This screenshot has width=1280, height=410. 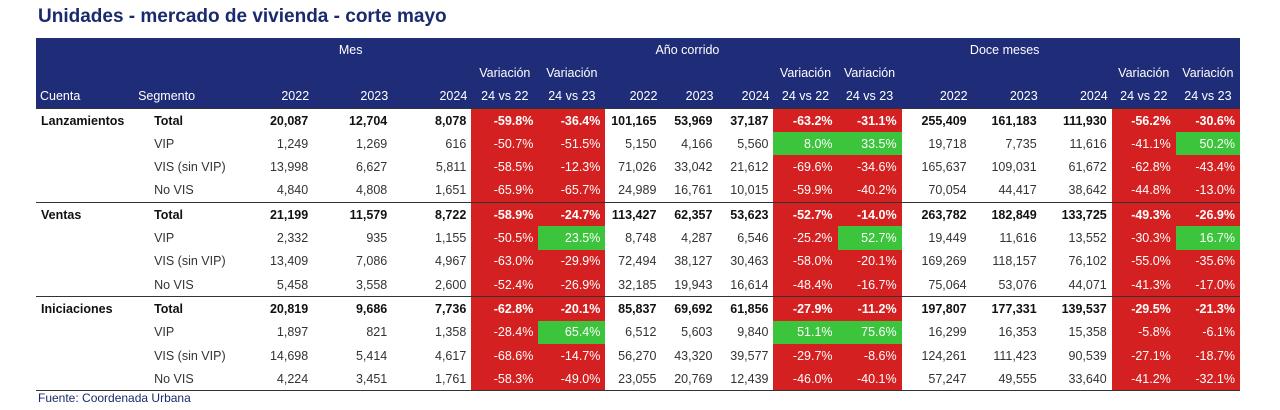 I want to click on cell-variation: -40.2%, so click(x=869, y=190).